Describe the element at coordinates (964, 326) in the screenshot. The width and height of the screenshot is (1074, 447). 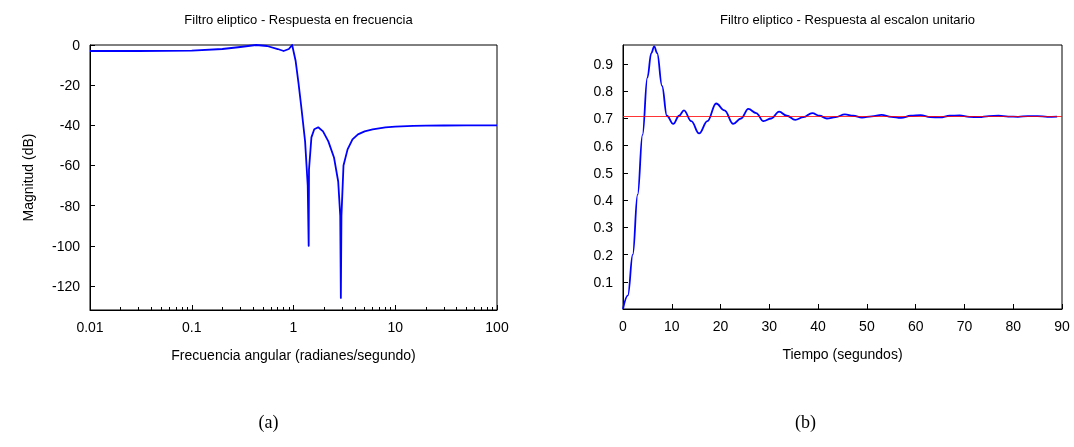
I see `x-tick-label: 70` at that location.